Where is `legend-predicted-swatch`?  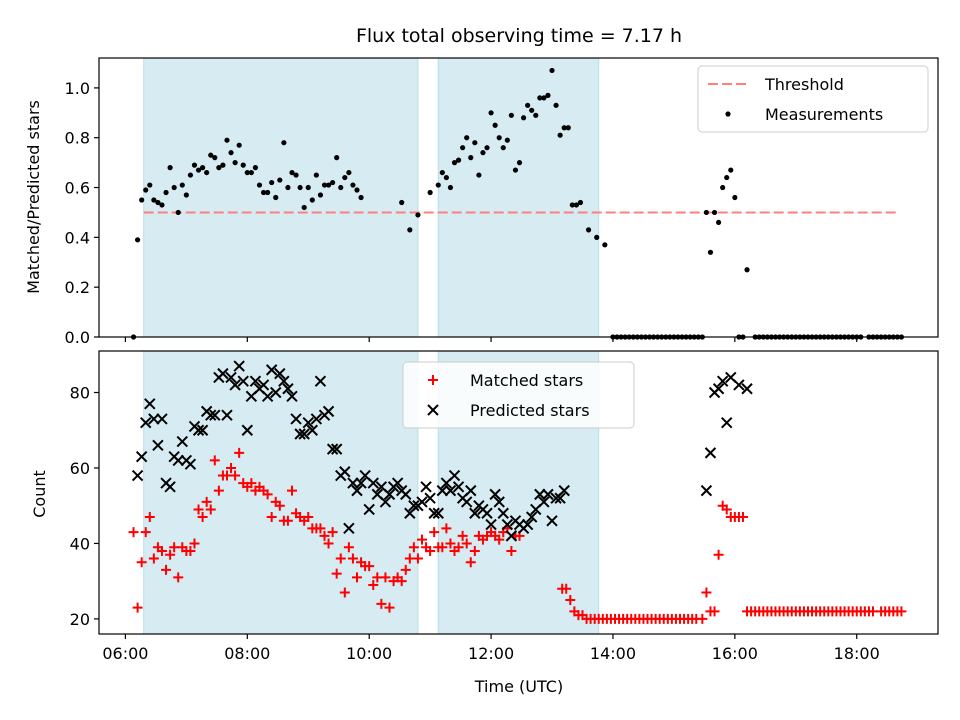
legend-predicted-swatch is located at coordinates (433, 410).